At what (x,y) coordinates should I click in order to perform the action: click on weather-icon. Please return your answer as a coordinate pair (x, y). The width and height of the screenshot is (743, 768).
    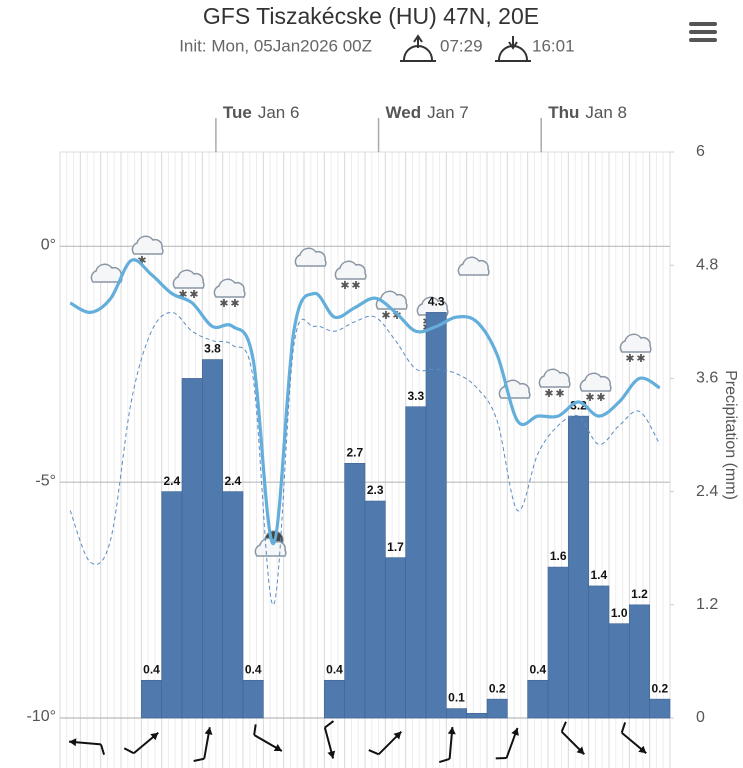
    Looking at the image, I should click on (310, 257).